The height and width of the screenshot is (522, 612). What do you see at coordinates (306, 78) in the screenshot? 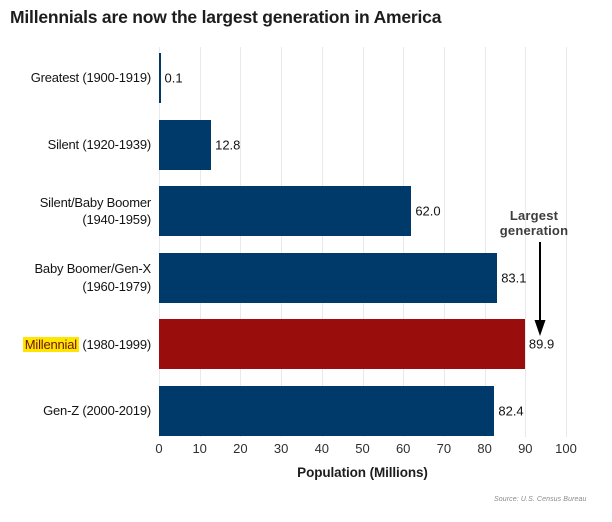
I see `bar-row: Greatest (1900-1919) 0.1` at bounding box center [306, 78].